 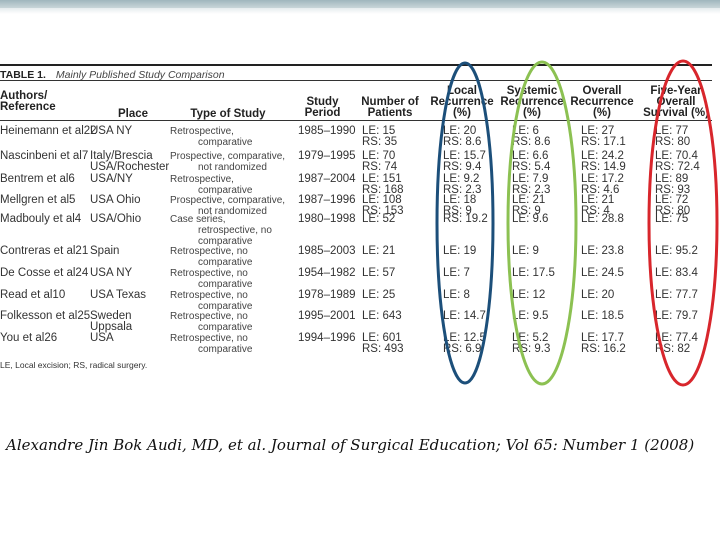 I want to click on cell-place: Uppsala, so click(x=111, y=327).